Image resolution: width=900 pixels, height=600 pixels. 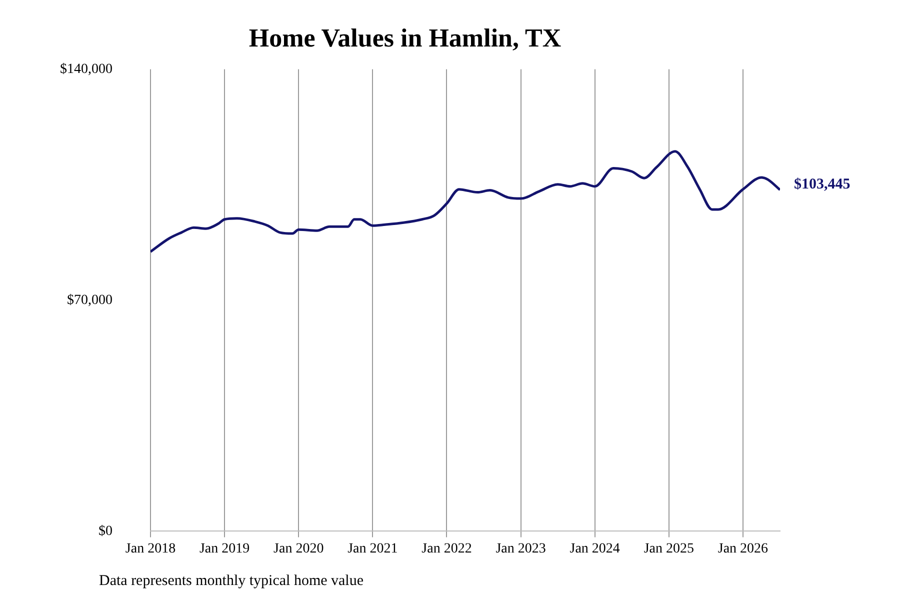 I want to click on x-tick-label: Jan 2024, so click(x=595, y=548).